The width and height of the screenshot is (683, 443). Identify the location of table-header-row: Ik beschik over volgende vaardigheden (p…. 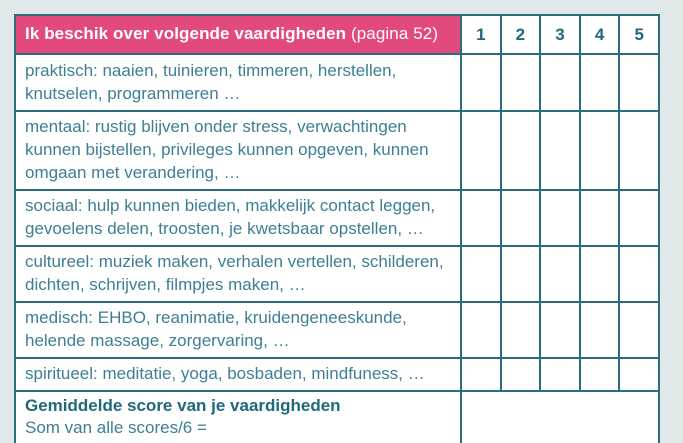
(337, 34).